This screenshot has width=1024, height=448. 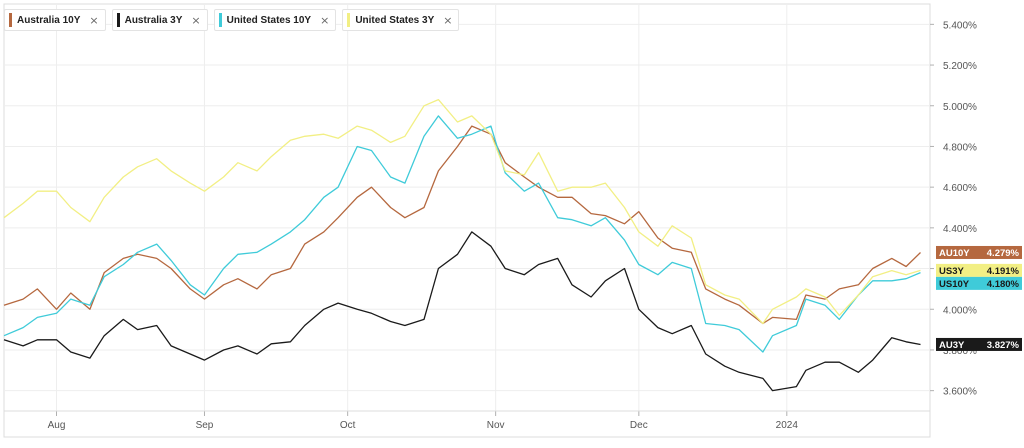 I want to click on legend-item-australia-3y: Australia 3Y ×, so click(x=159, y=20).